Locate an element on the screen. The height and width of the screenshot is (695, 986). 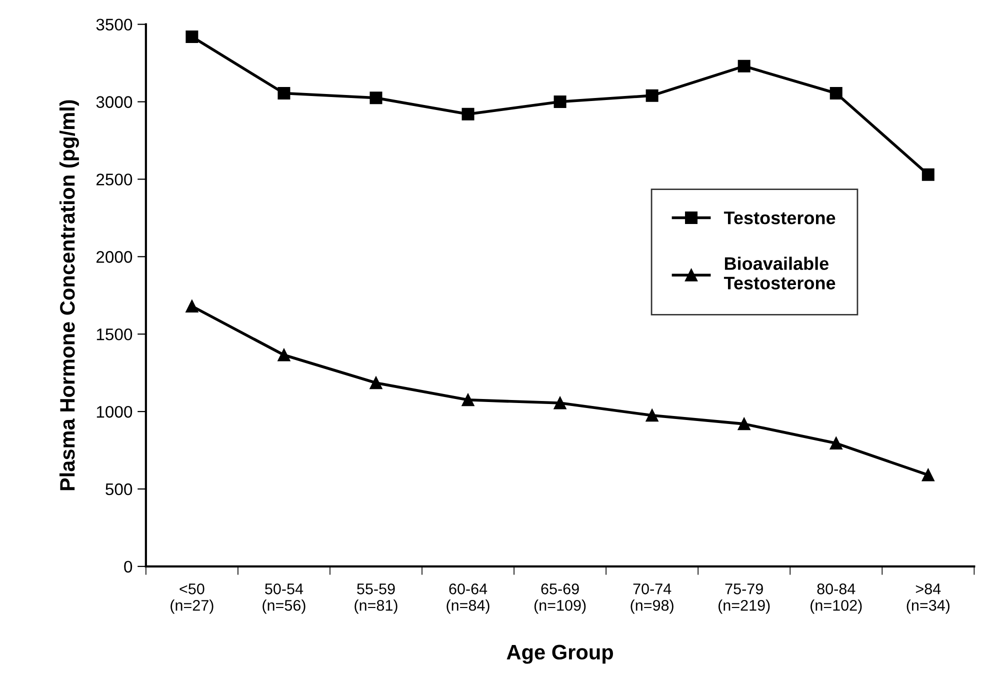
y-tick-label: 0 is located at coordinates (128, 566).